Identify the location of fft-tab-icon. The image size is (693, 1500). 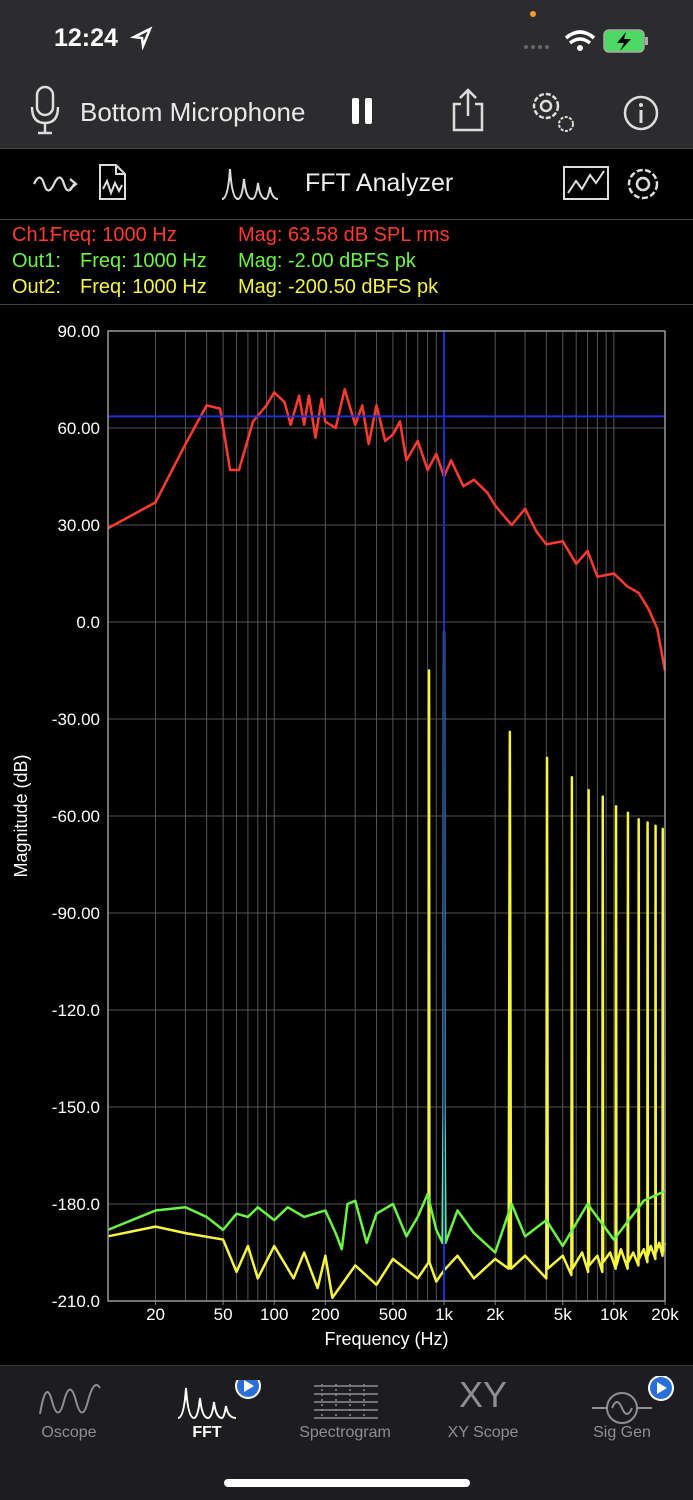
(221, 1401).